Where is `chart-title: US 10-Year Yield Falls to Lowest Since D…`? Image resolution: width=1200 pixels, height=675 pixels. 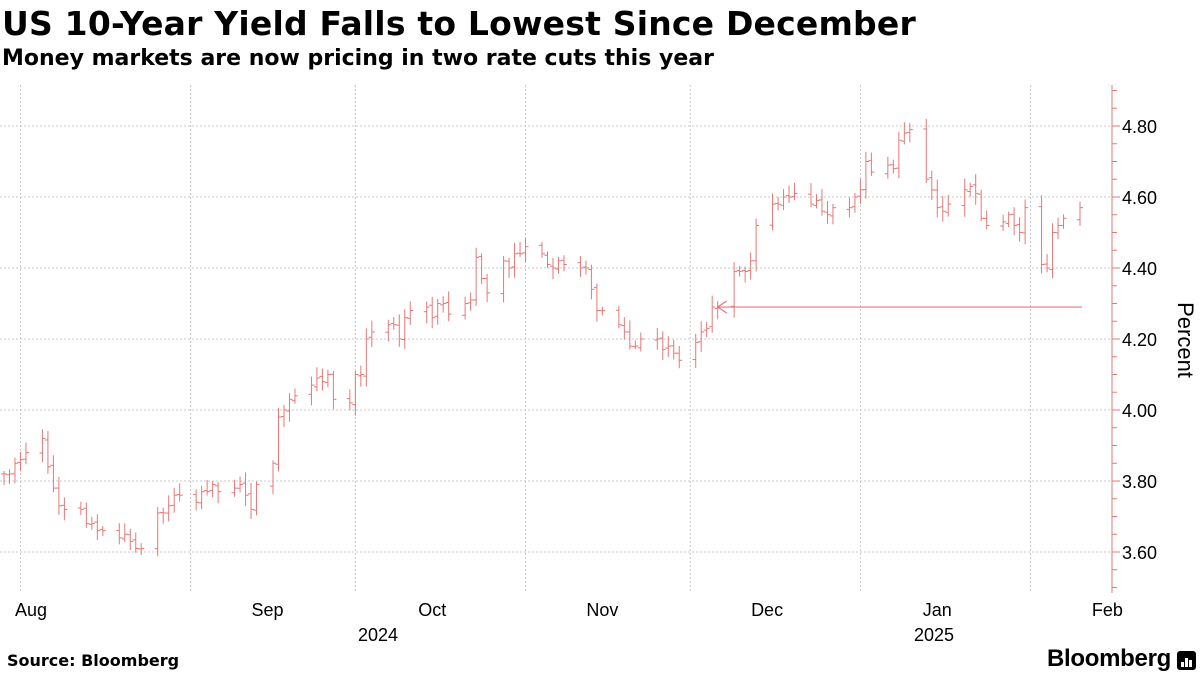
chart-title: US 10-Year Yield Falls to Lowest Since D… is located at coordinates (459, 23).